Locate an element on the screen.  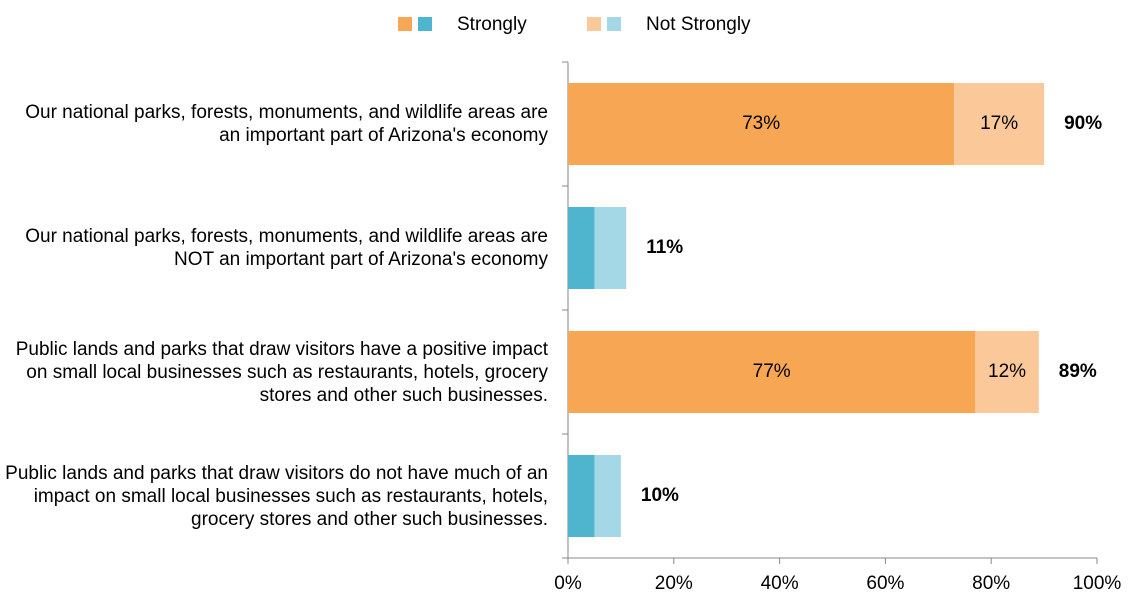
x-tick-label: 60% is located at coordinates (885, 583).